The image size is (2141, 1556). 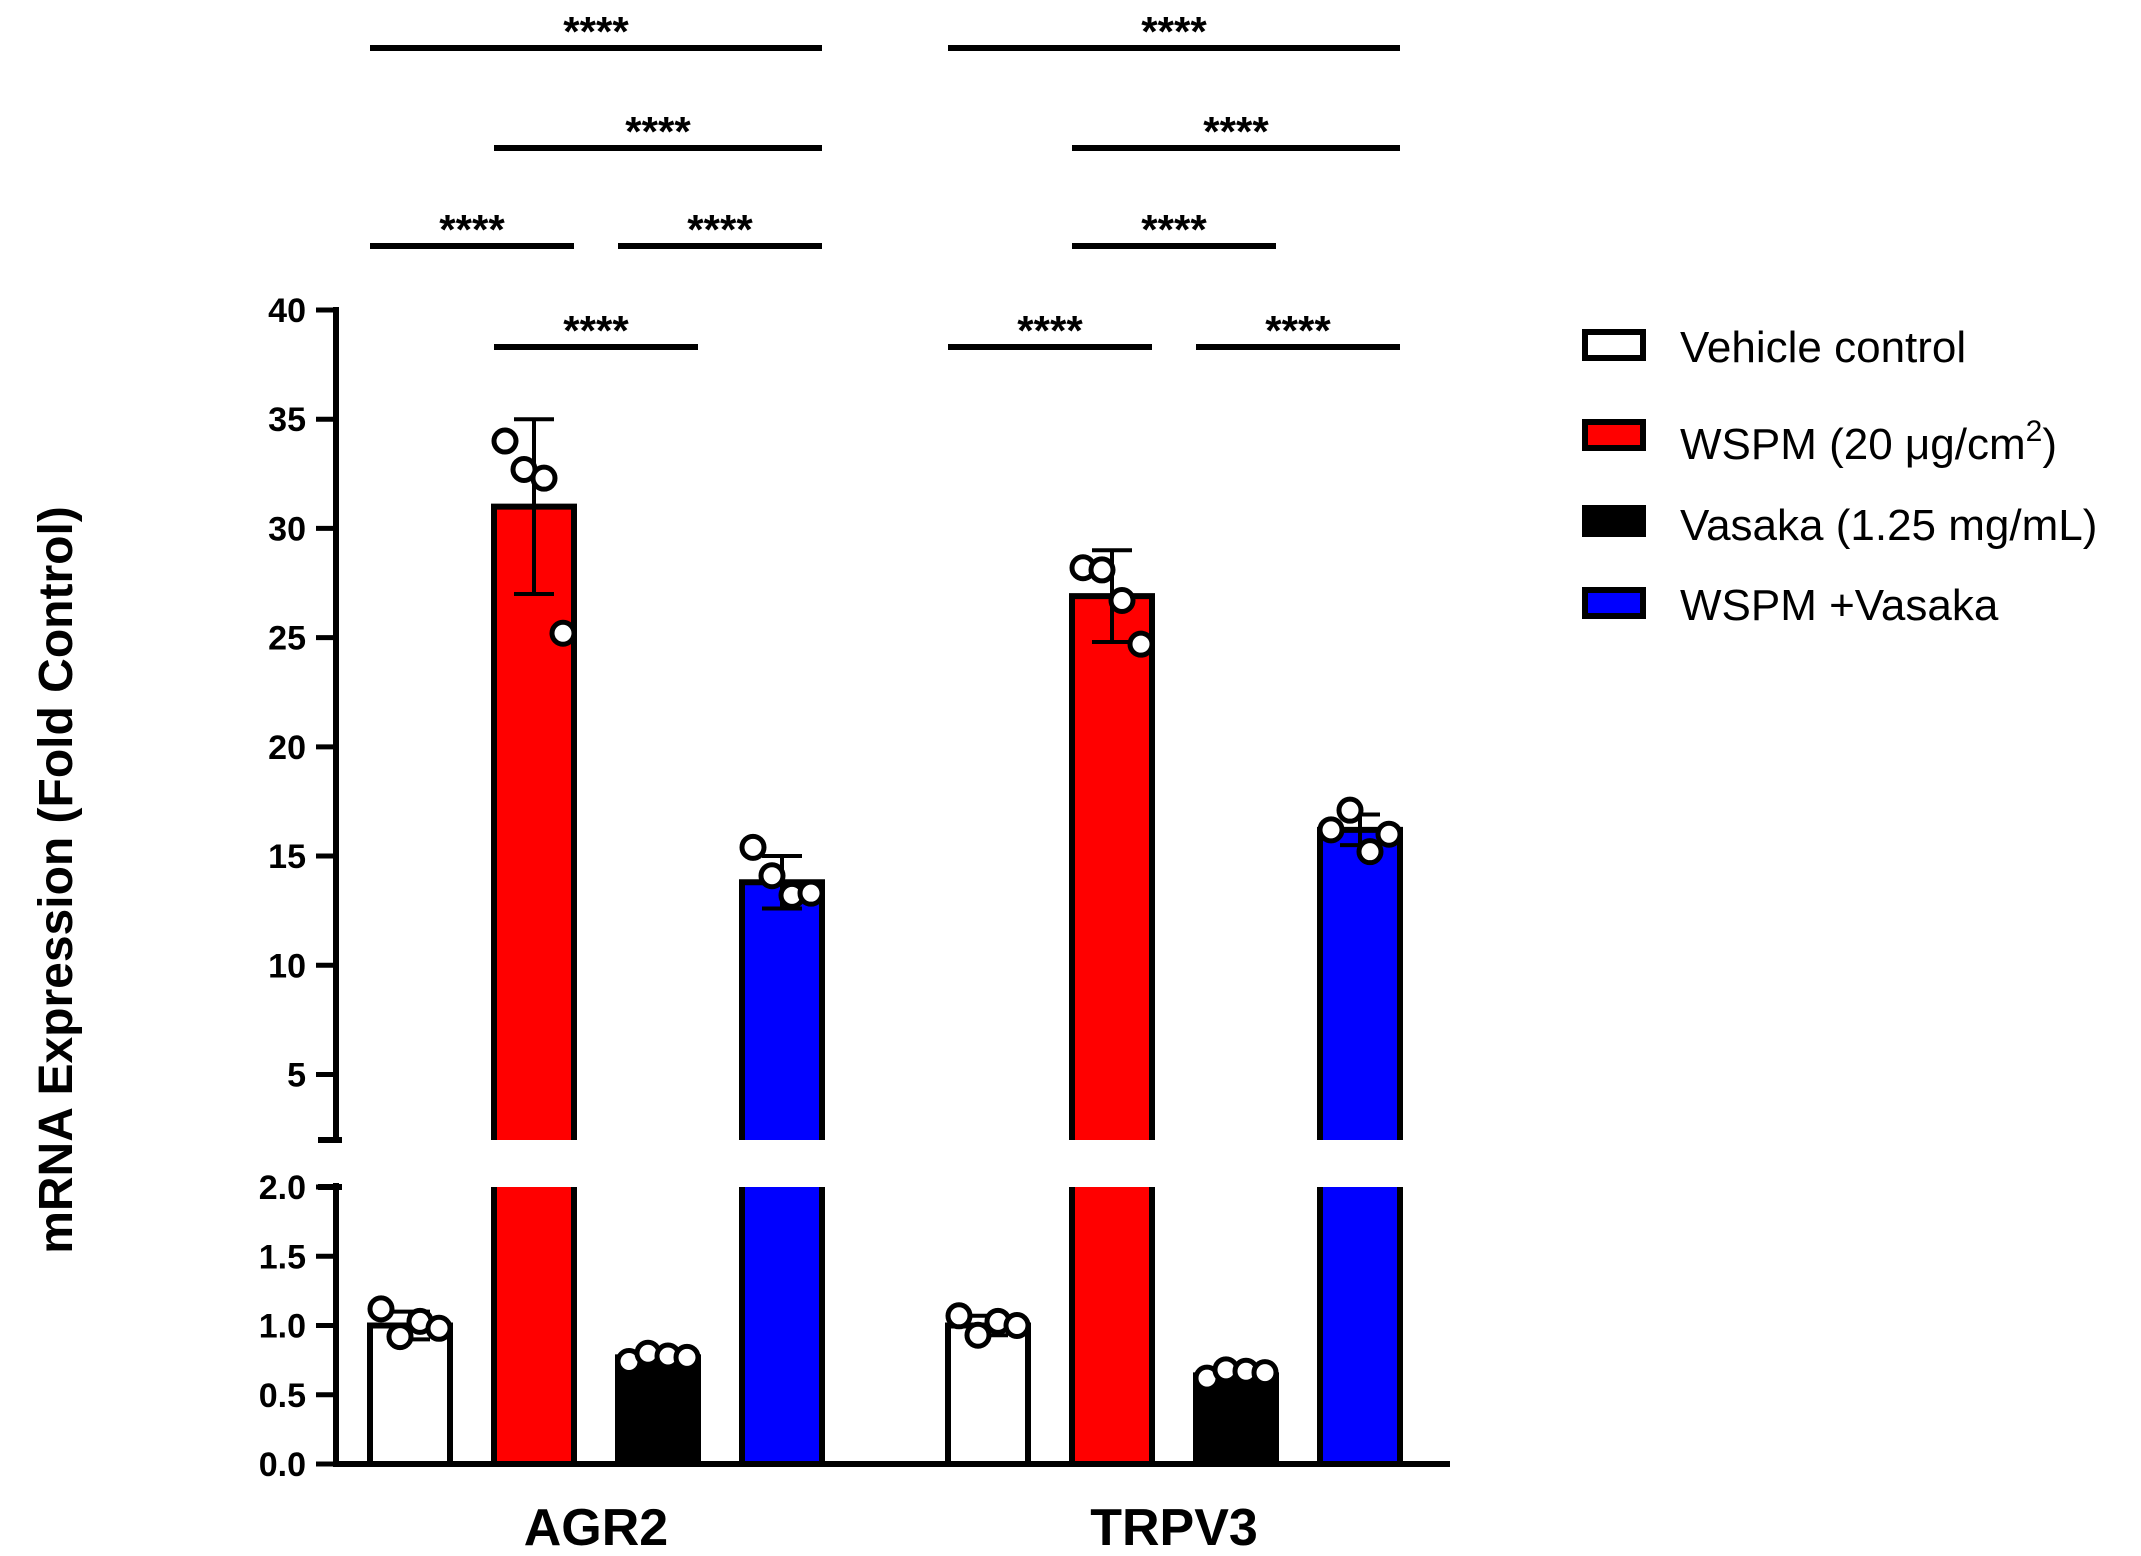 What do you see at coordinates (287, 748) in the screenshot?
I see `y-tick-label: 20` at bounding box center [287, 748].